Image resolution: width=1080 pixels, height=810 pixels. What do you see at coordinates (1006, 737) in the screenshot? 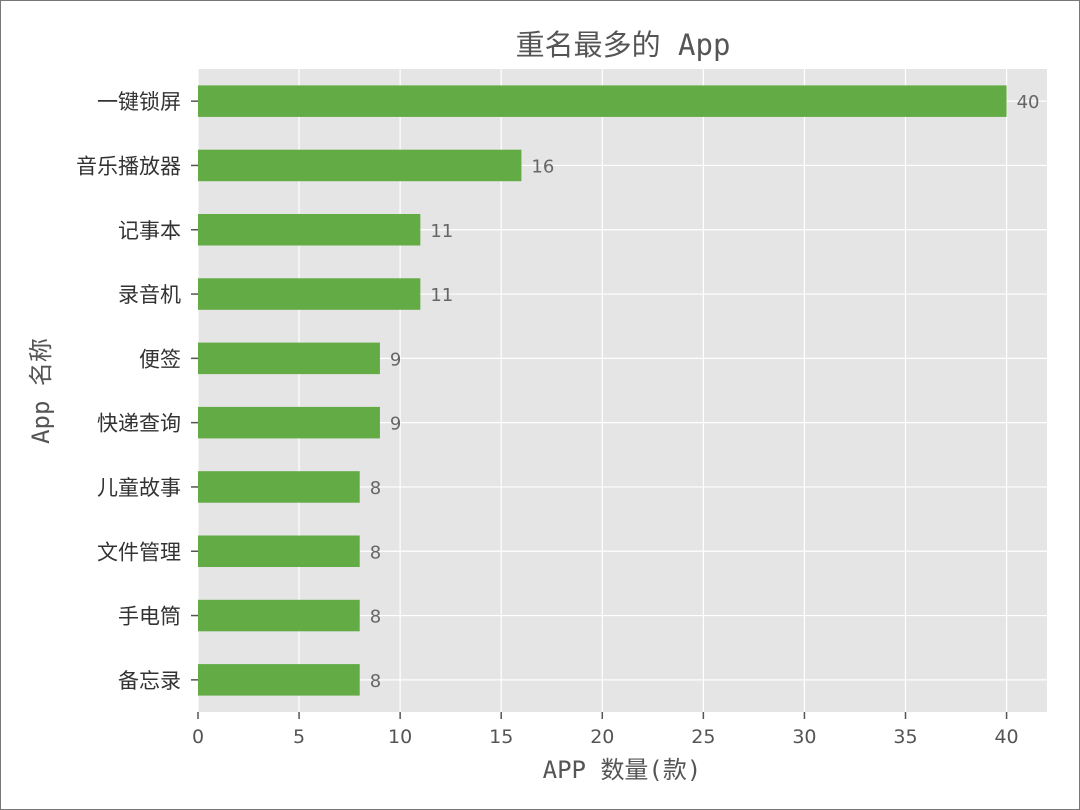
I see `x-tick-label: 40` at bounding box center [1006, 737].